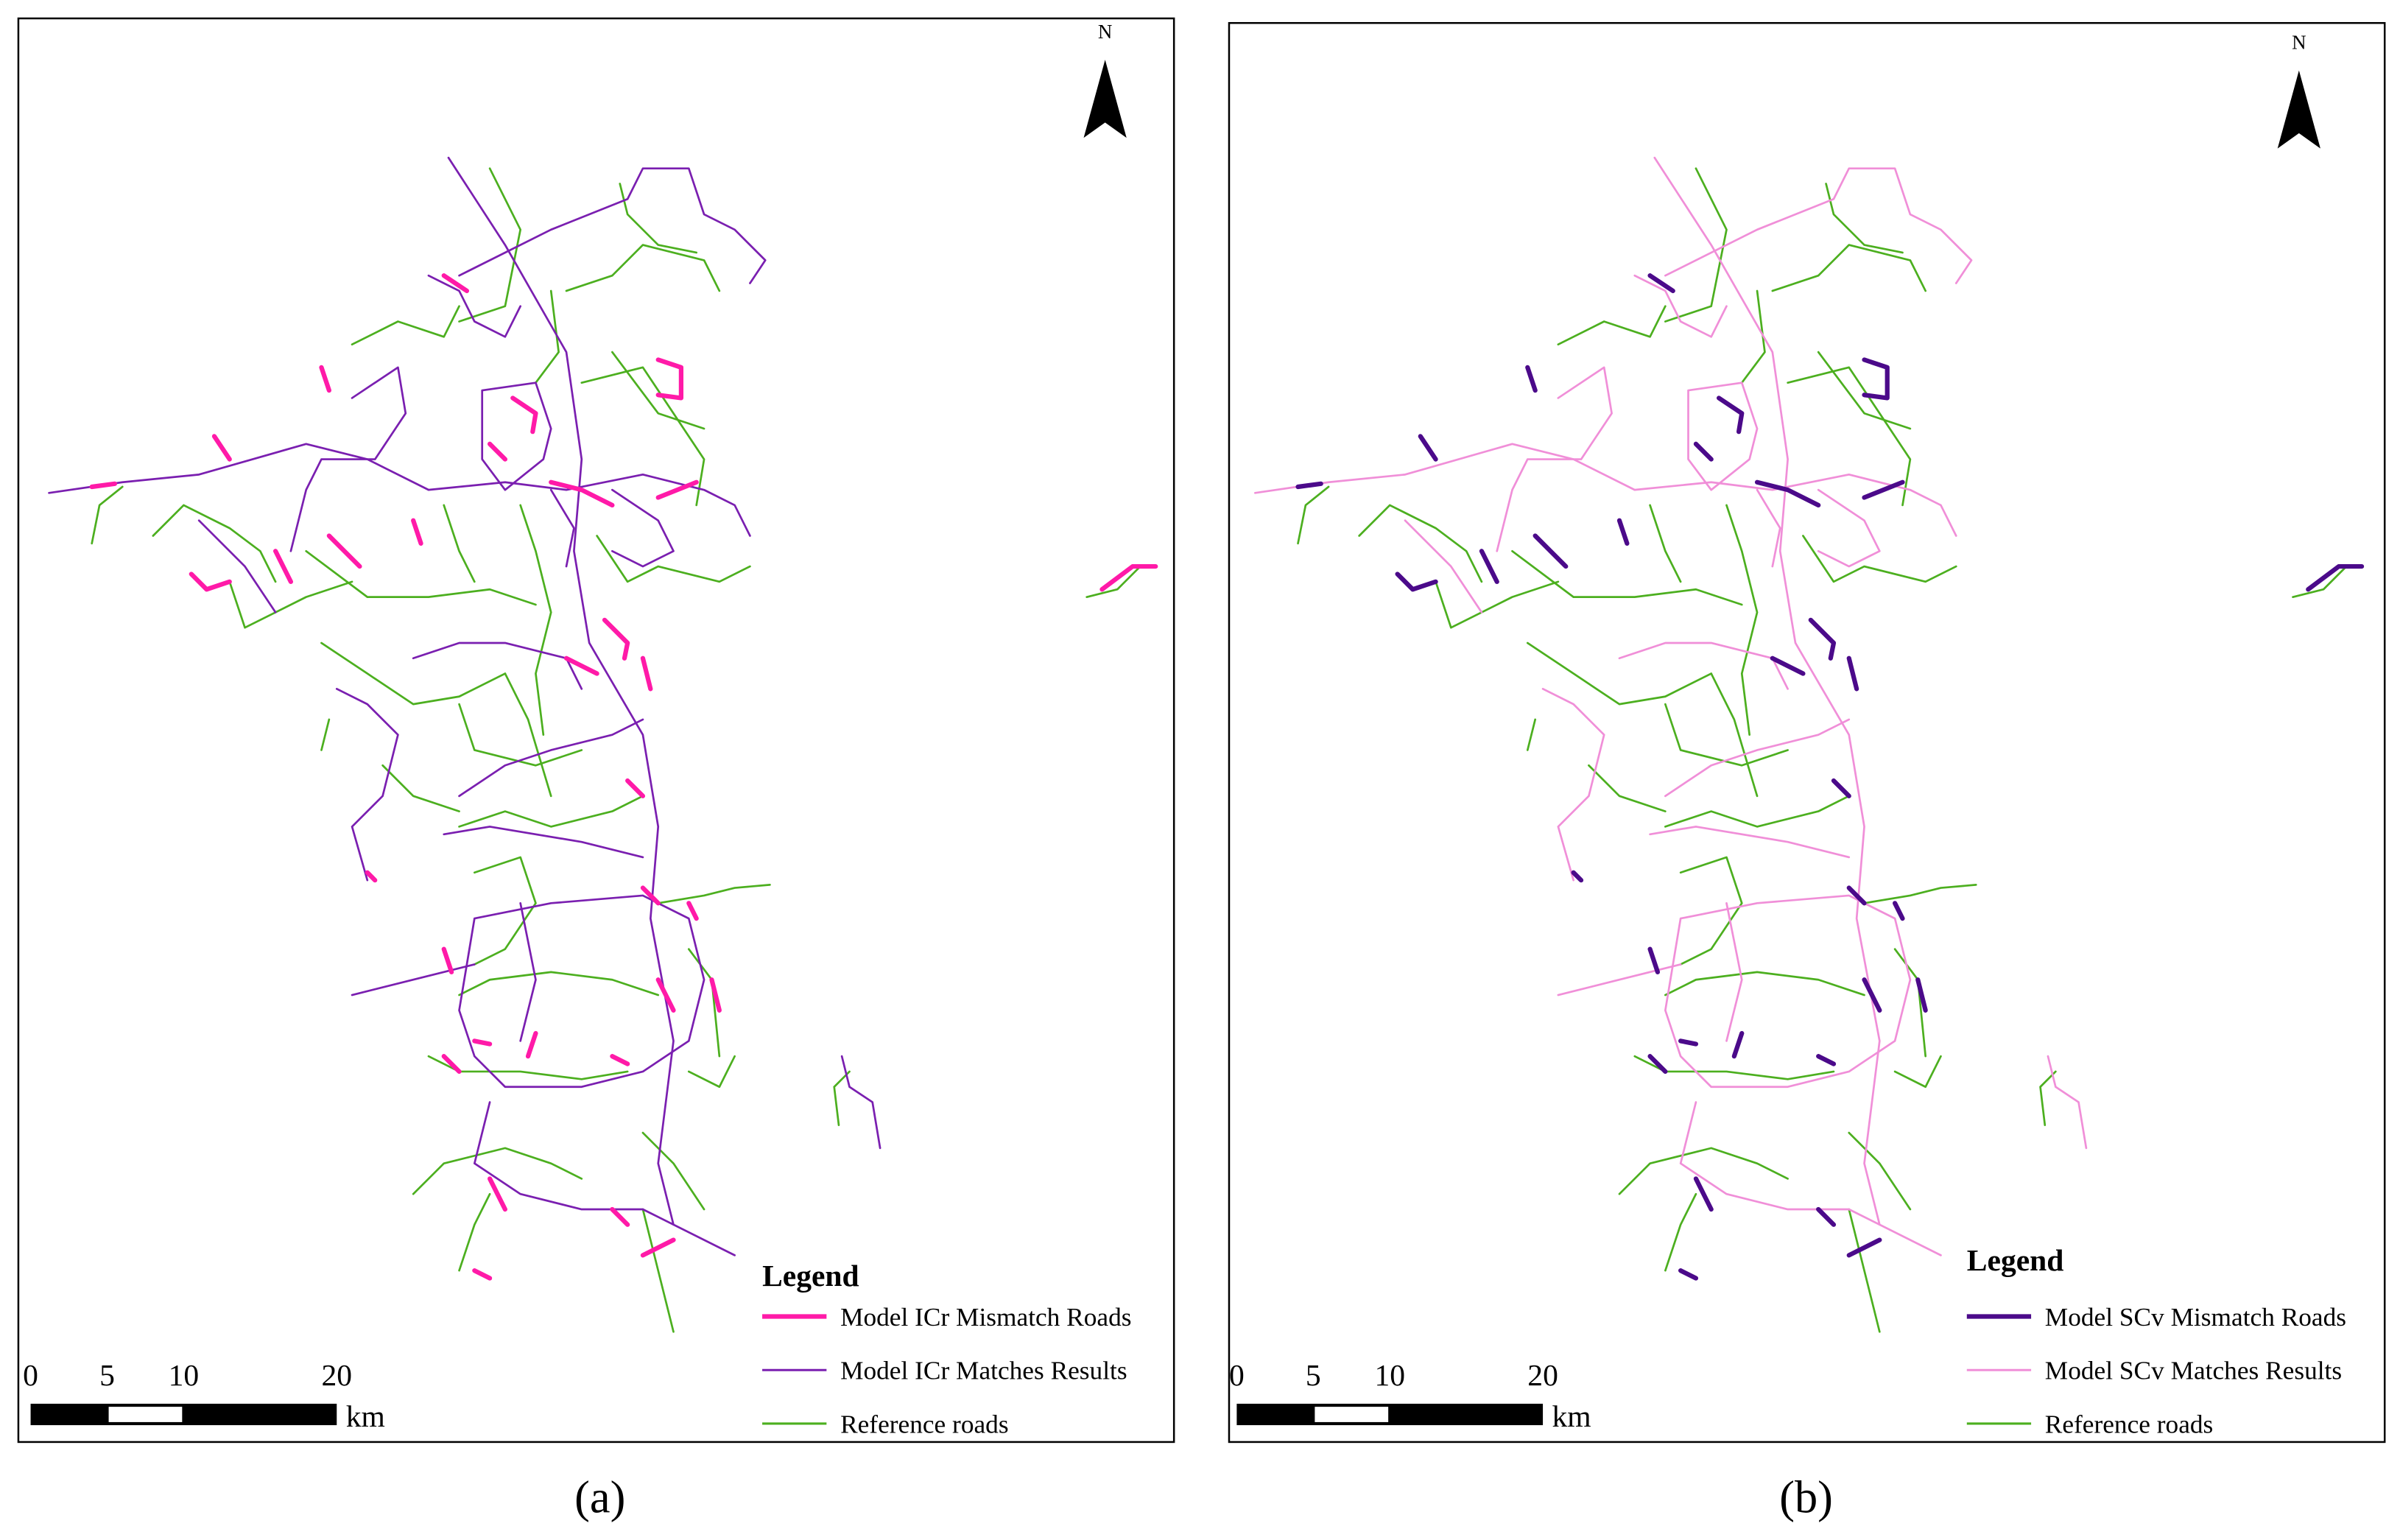 The height and width of the screenshot is (1540, 2400). What do you see at coordinates (1105, 99) in the screenshot?
I see `north-arrow` at bounding box center [1105, 99].